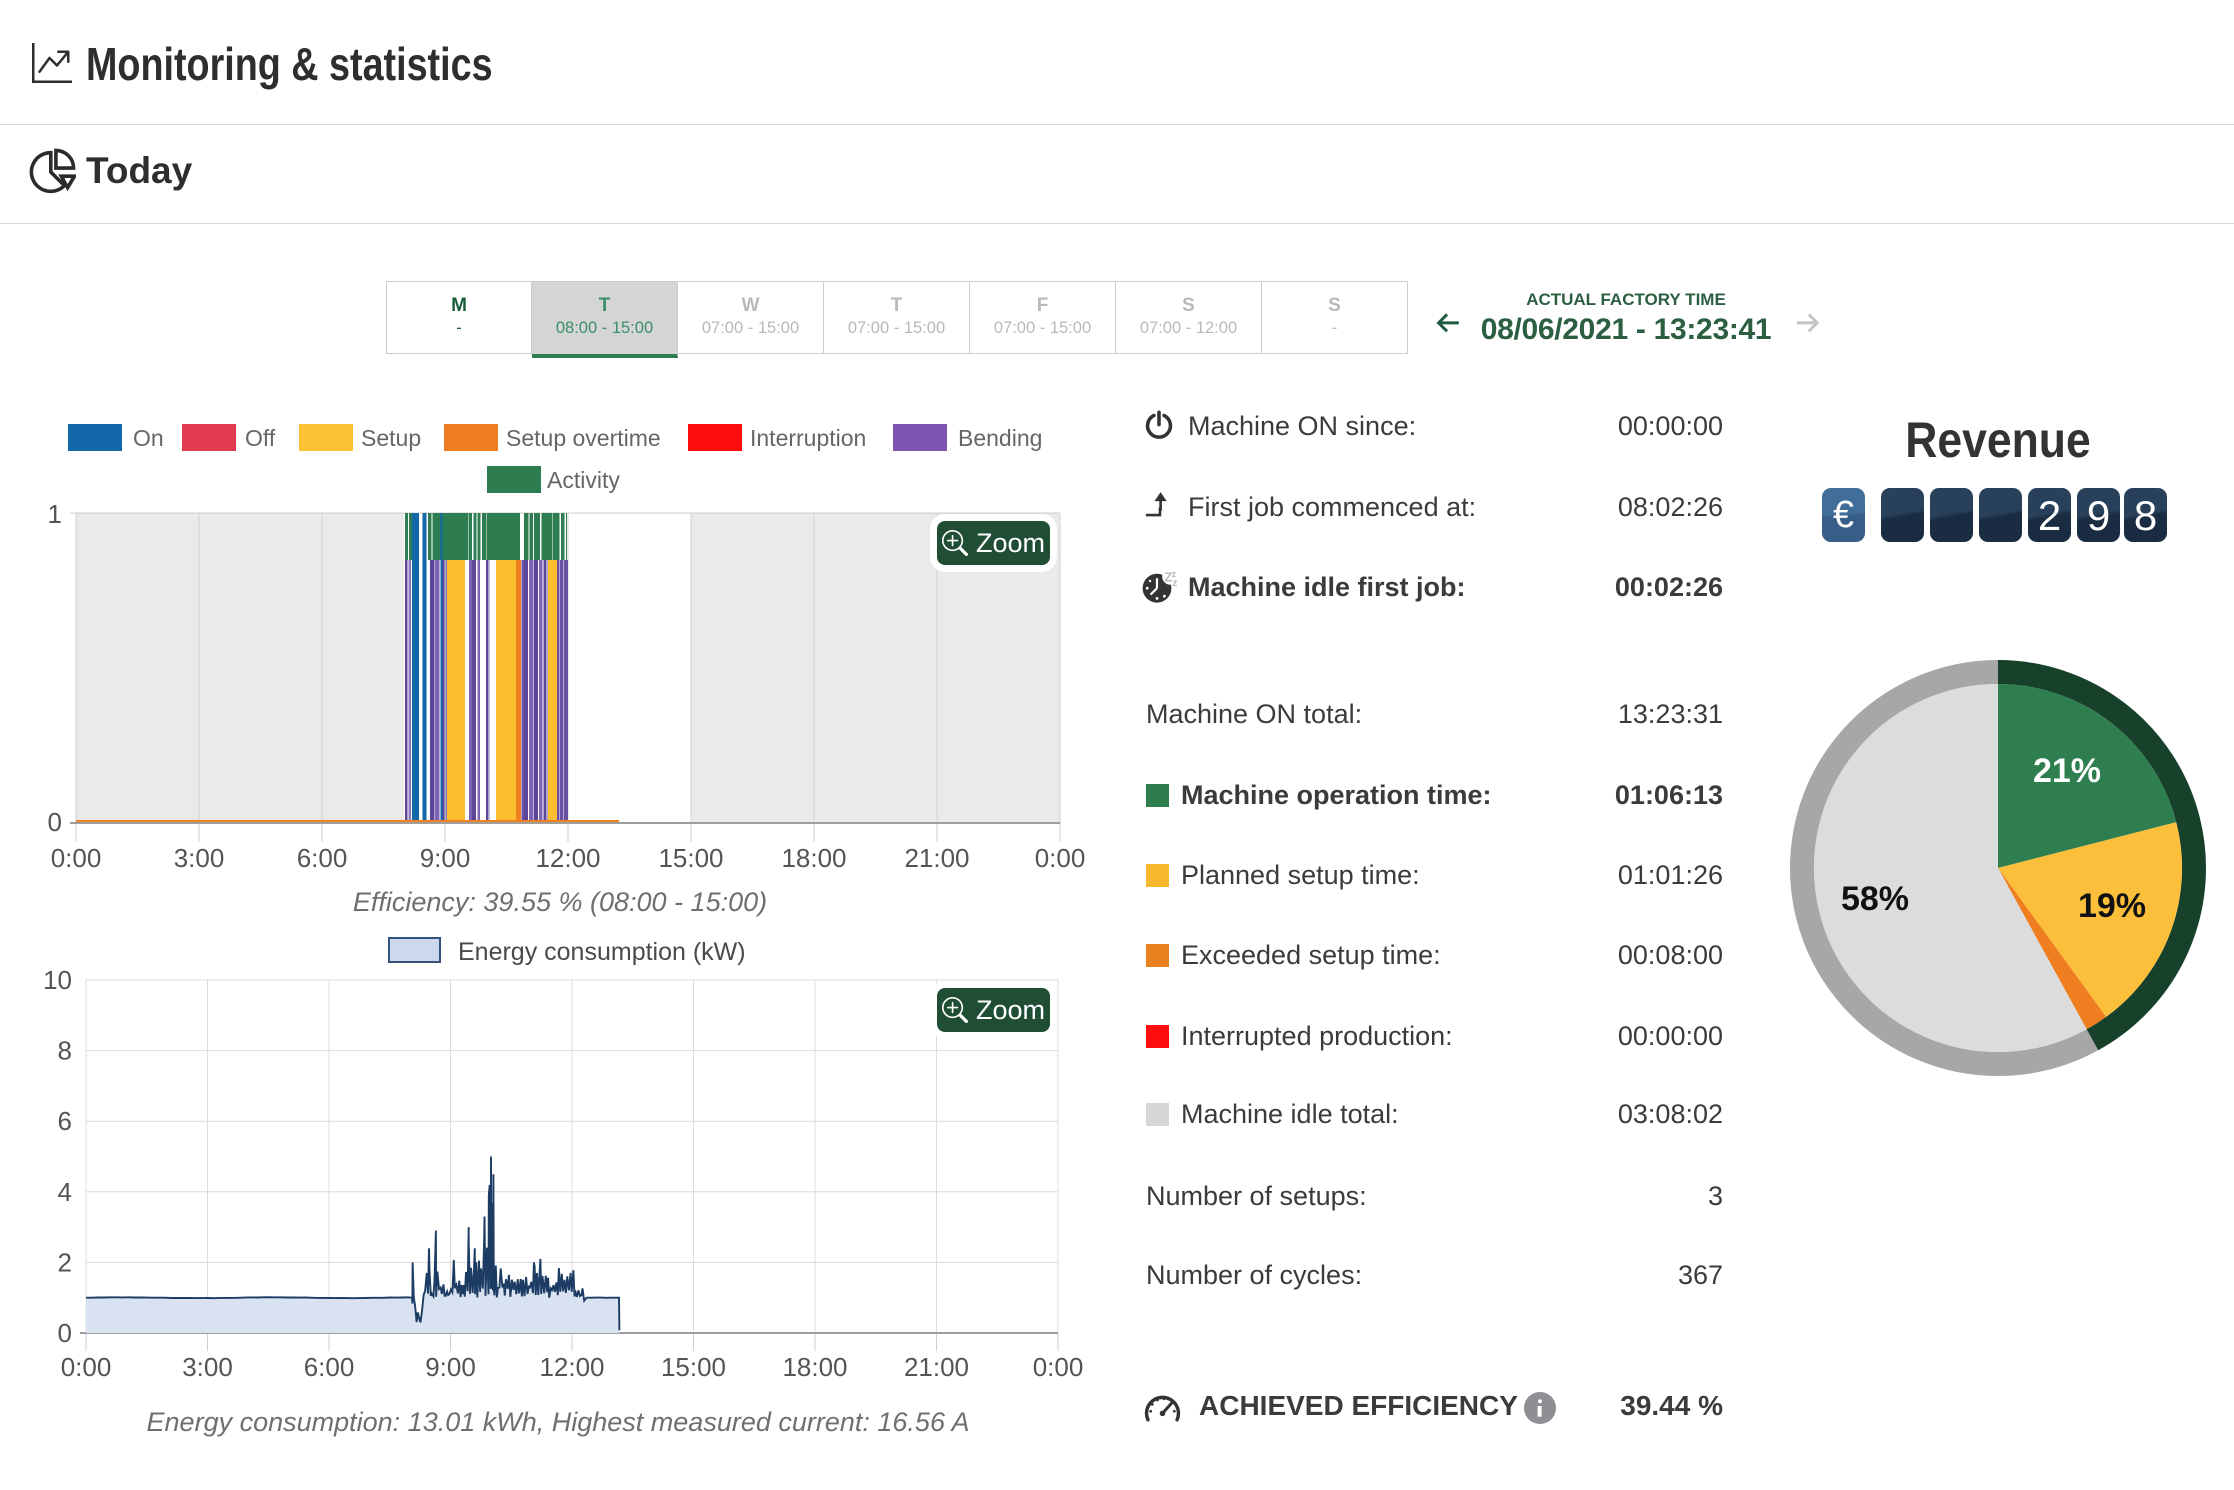 The width and height of the screenshot is (2234, 1490). What do you see at coordinates (2067, 771) in the screenshot?
I see `svg-text: 21%` at bounding box center [2067, 771].